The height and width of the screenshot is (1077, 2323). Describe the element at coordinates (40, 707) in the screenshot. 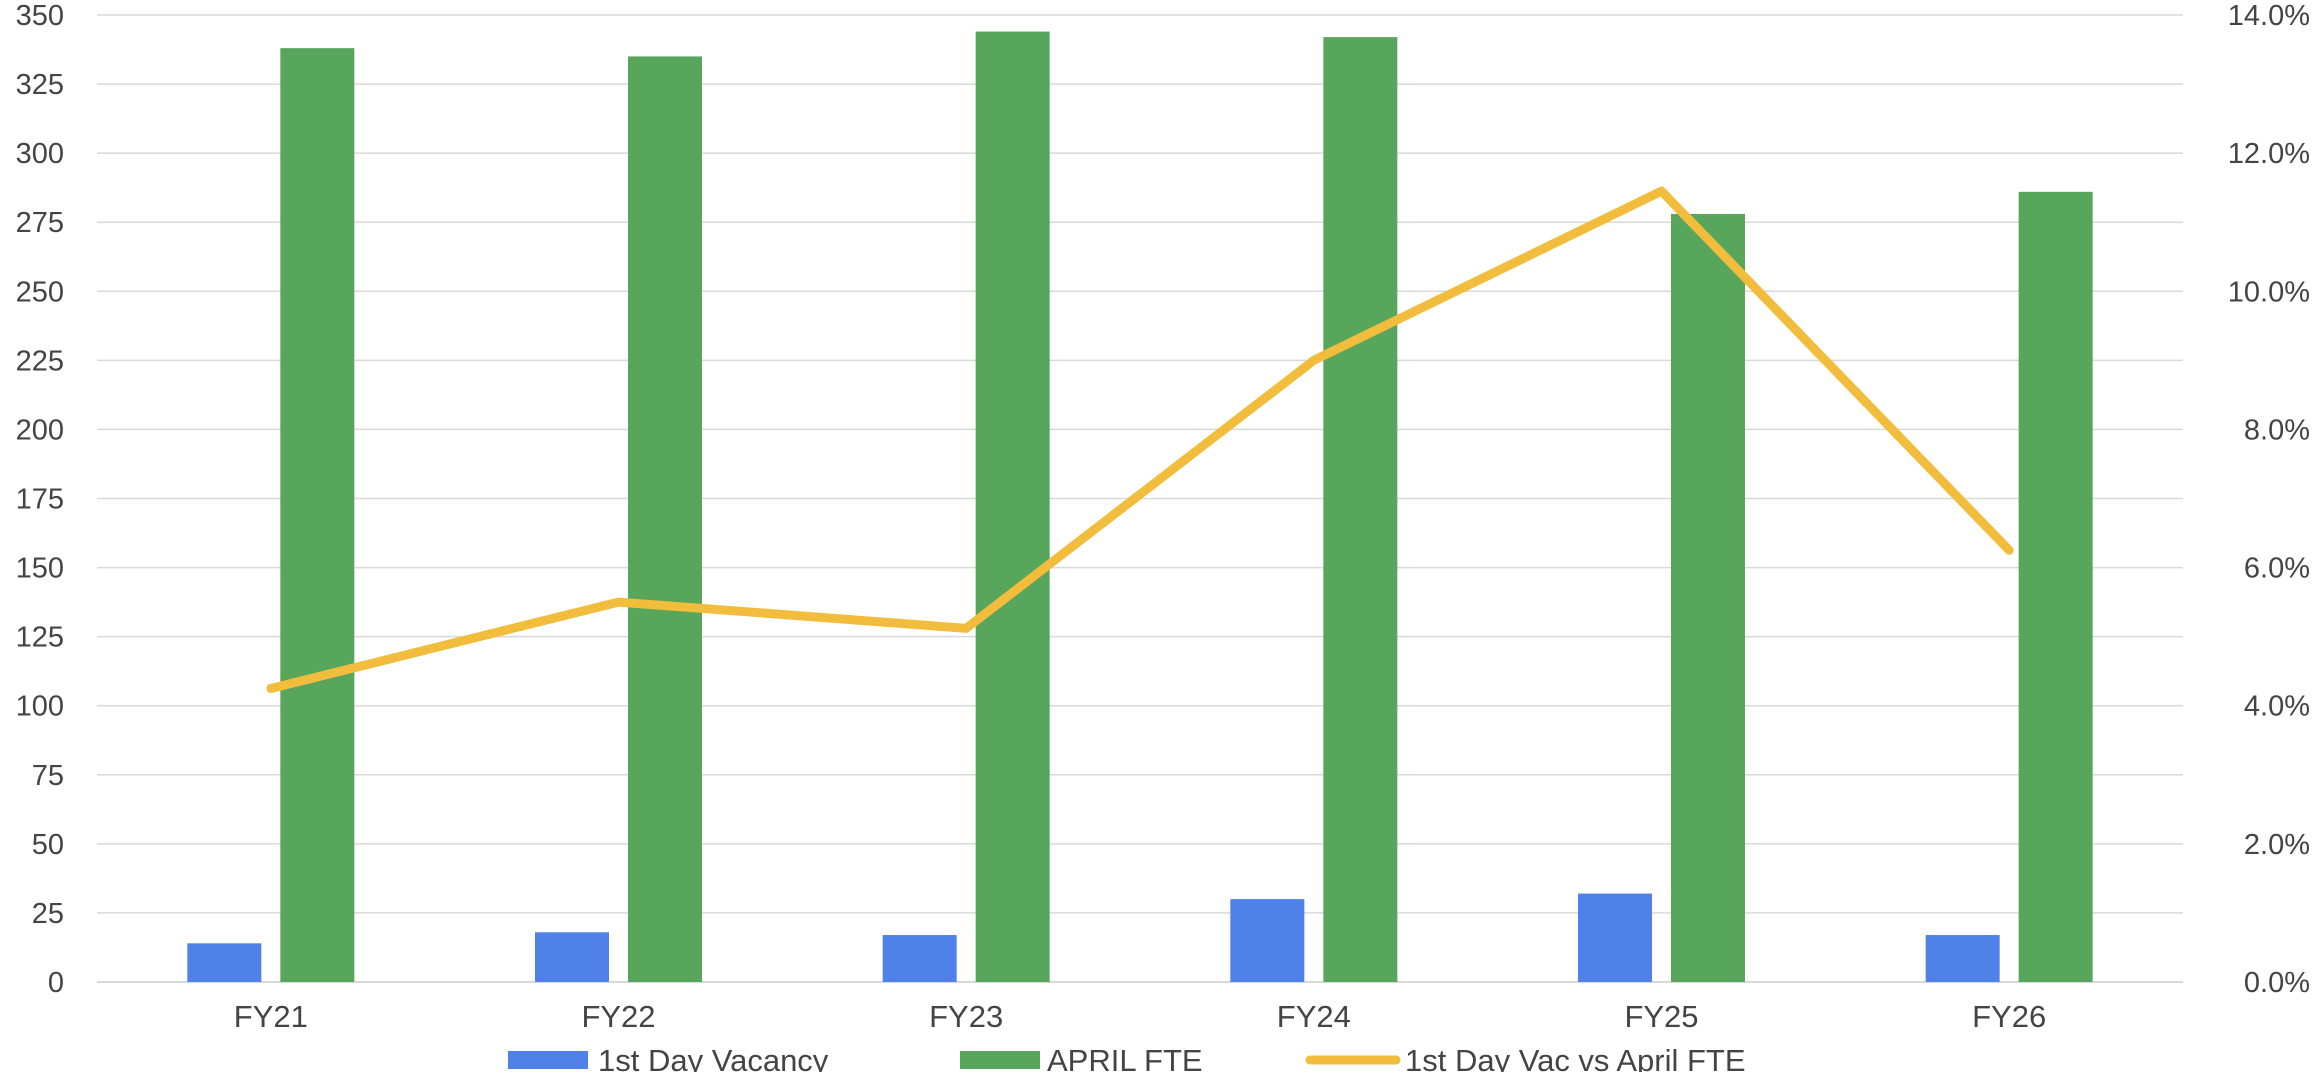

I see `left-tick-label: 100` at that location.